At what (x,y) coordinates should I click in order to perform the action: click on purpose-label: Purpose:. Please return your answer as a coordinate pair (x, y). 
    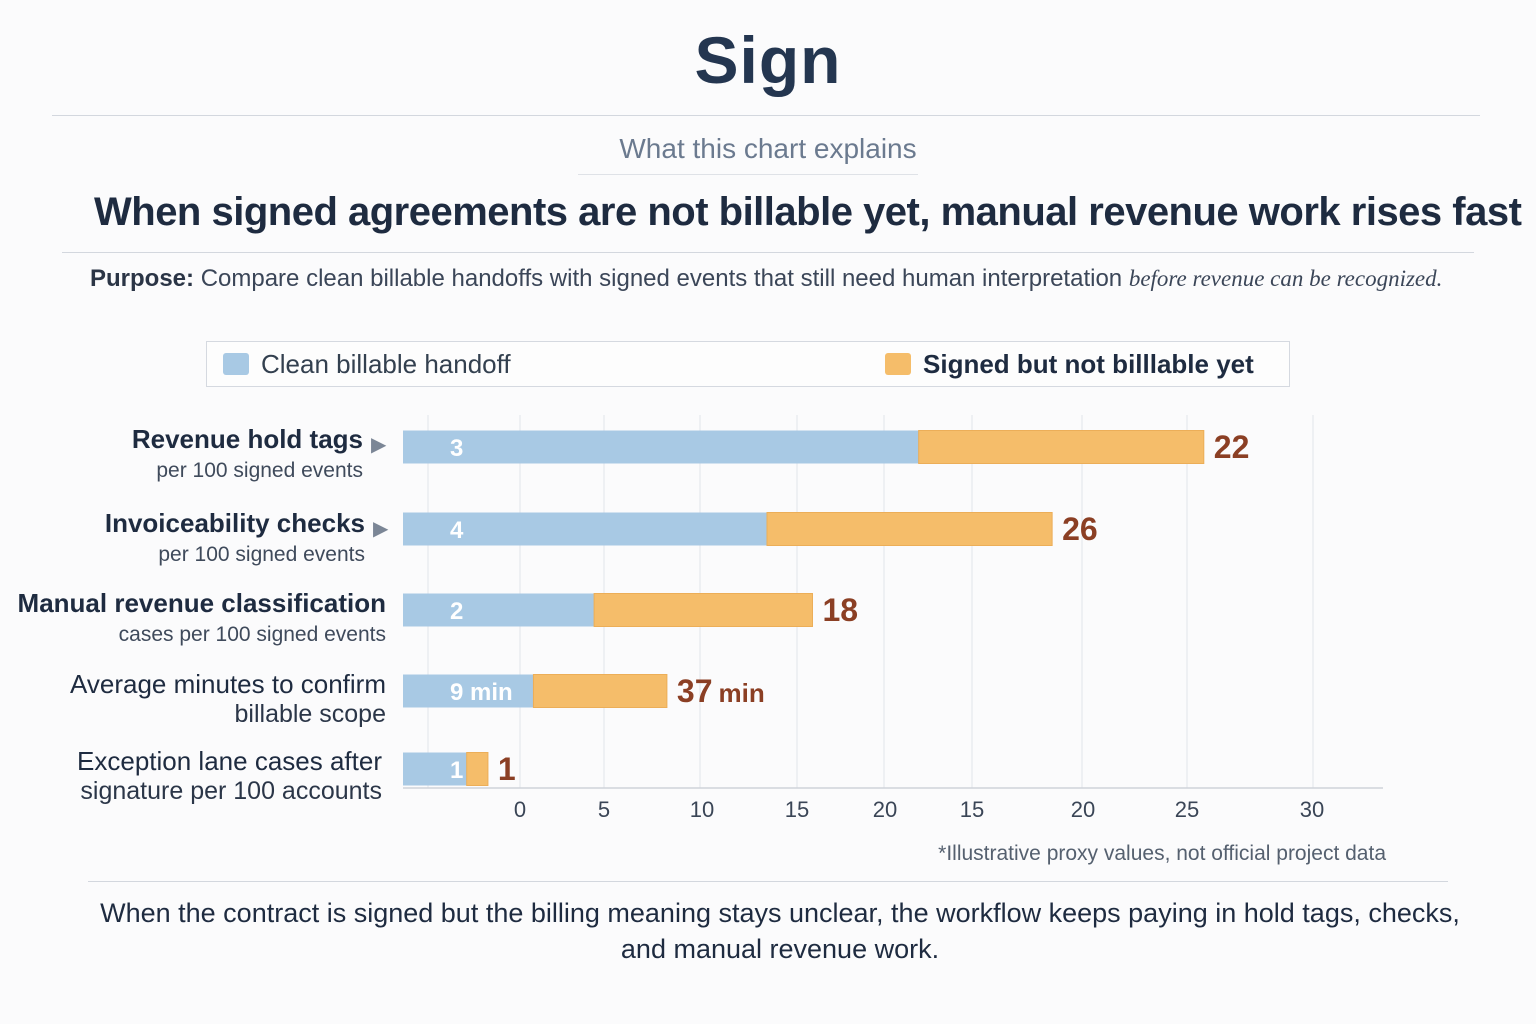
    Looking at the image, I should click on (142, 278).